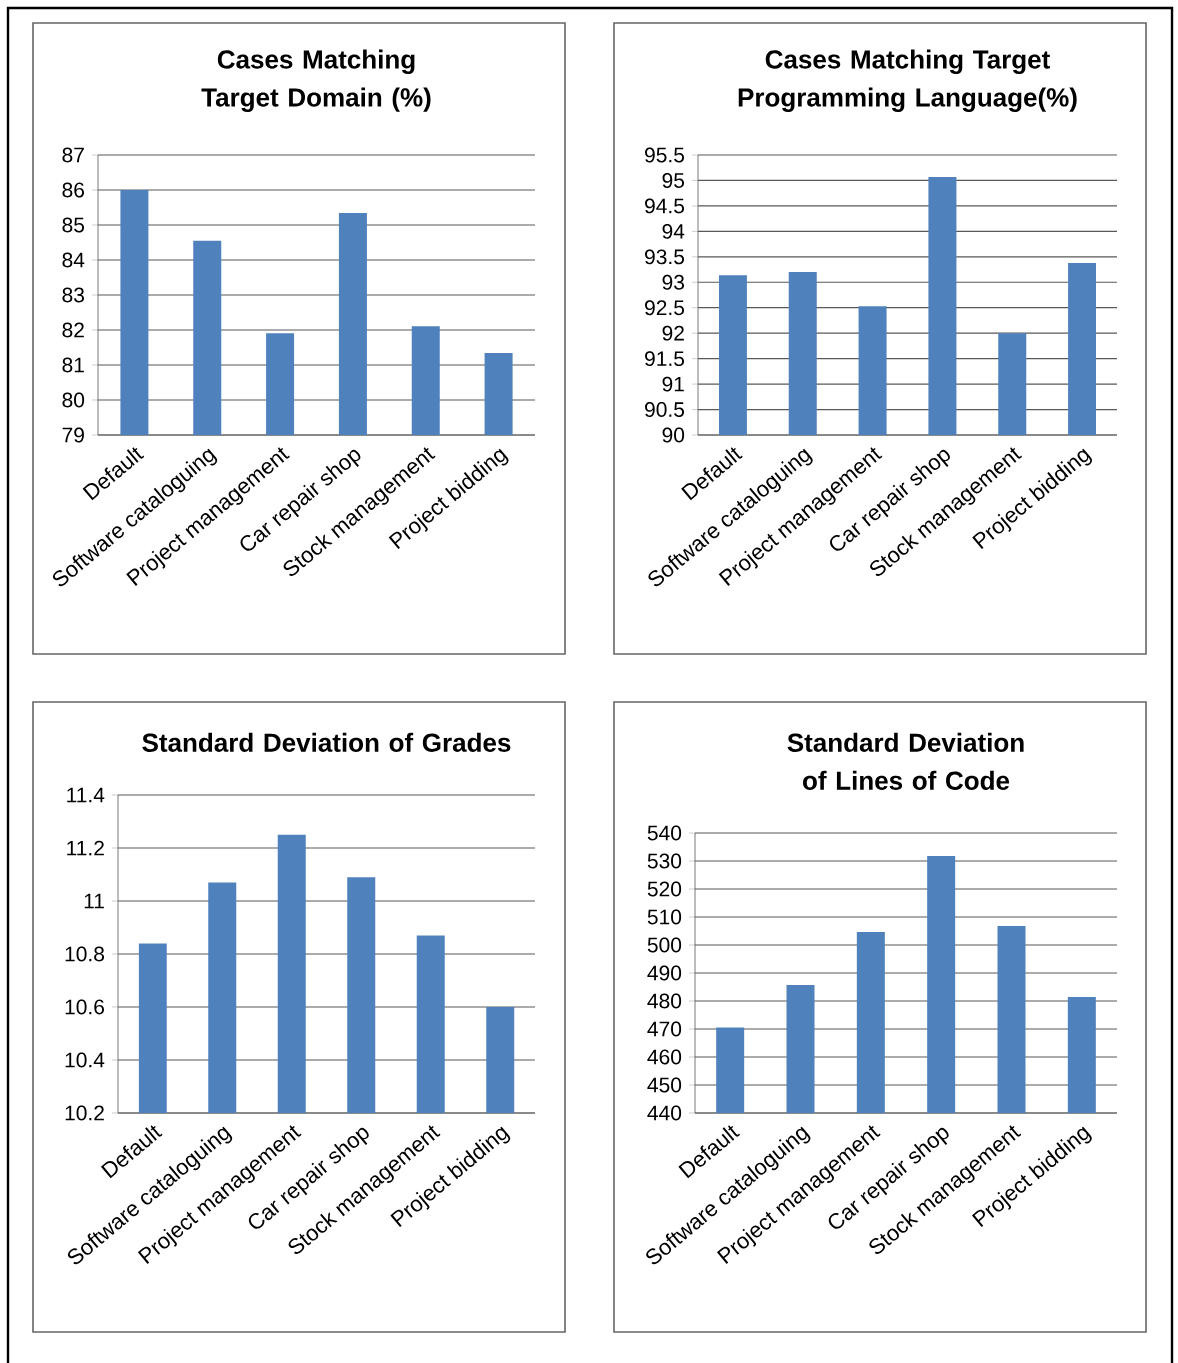 The height and width of the screenshot is (1363, 1178). I want to click on y-tick-label: 540, so click(664, 833).